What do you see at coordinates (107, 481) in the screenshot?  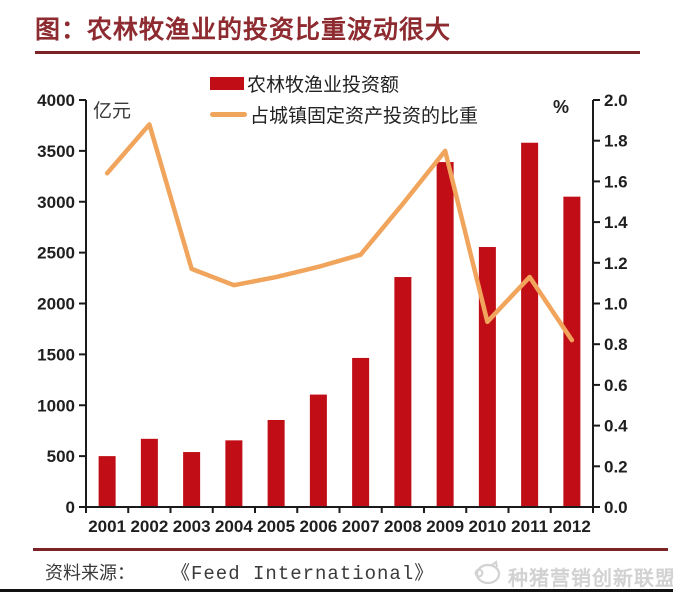 I see `bar-2001` at bounding box center [107, 481].